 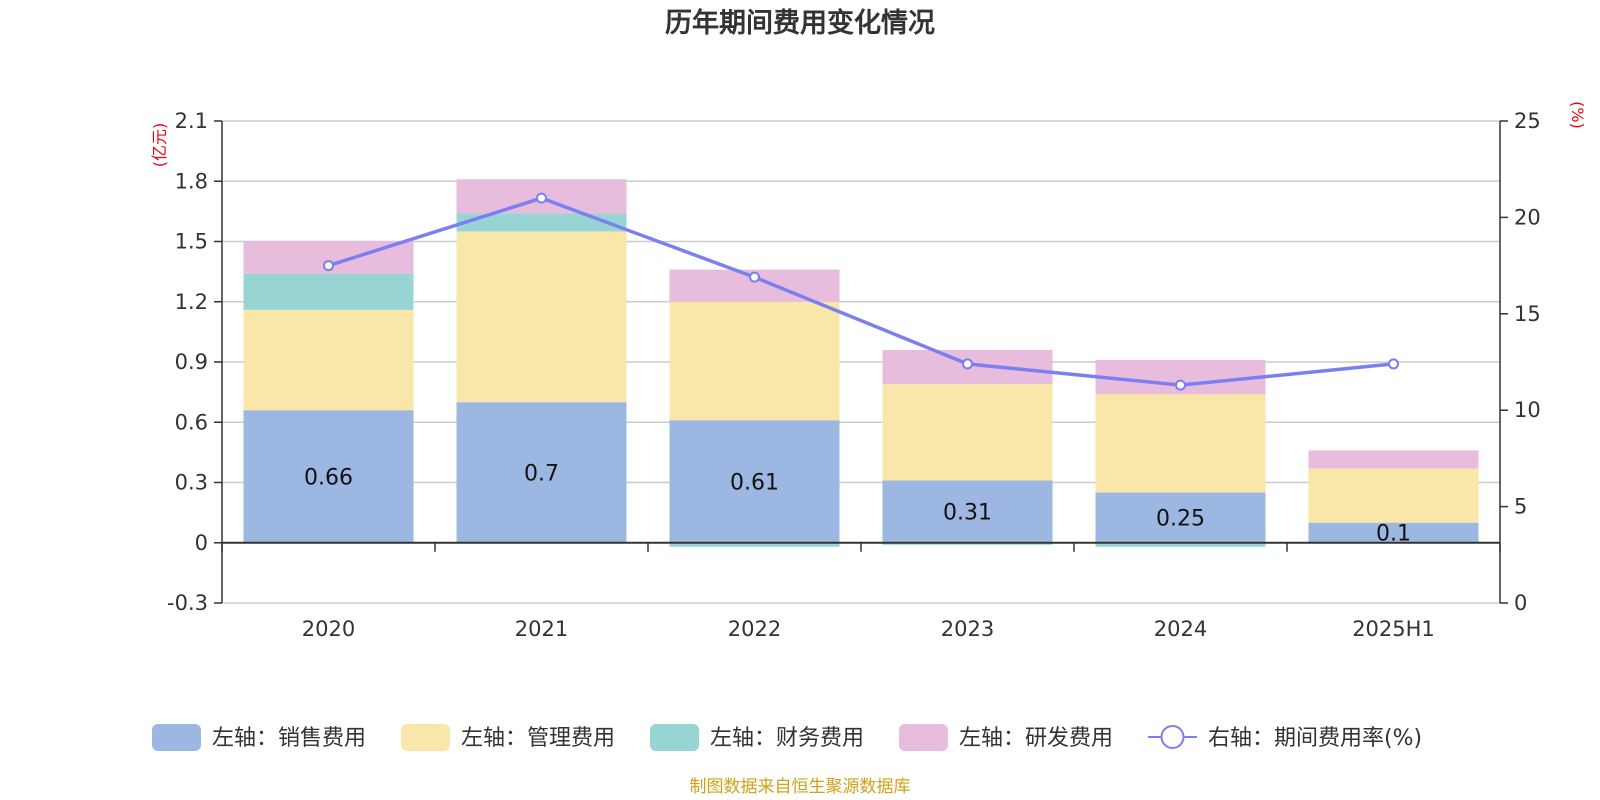 I want to click on legend-item: 左轴：销售费用, so click(x=259, y=737).